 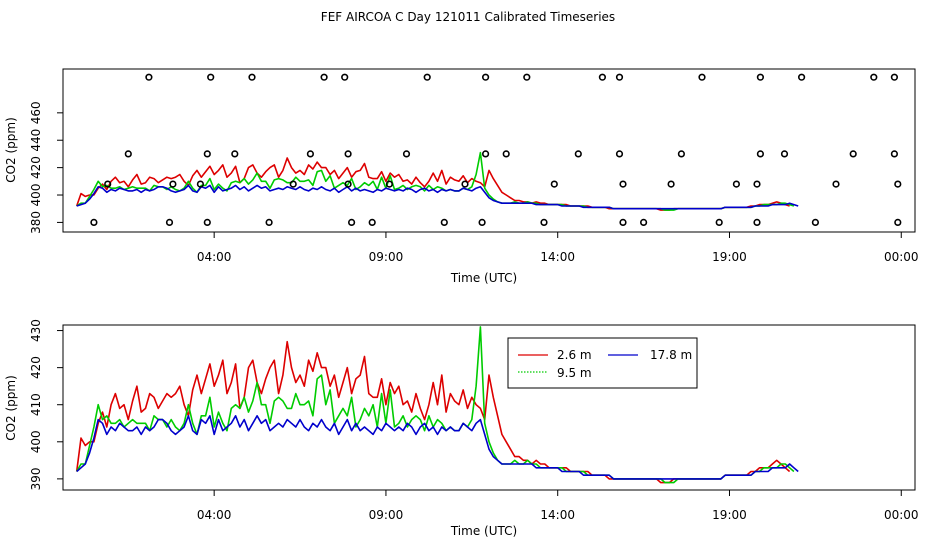 What do you see at coordinates (558, 506) in the screenshot?
I see `bottom-x-ticks: 04:00 09:00 14:00 19:00 00:00` at bounding box center [558, 506].